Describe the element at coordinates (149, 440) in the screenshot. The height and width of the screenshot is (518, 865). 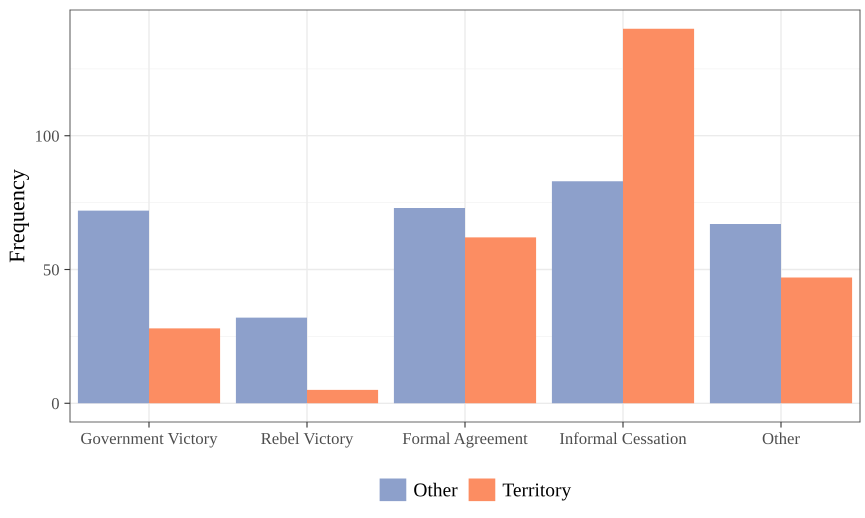
I see `x-tick-label: Government Victory` at that location.